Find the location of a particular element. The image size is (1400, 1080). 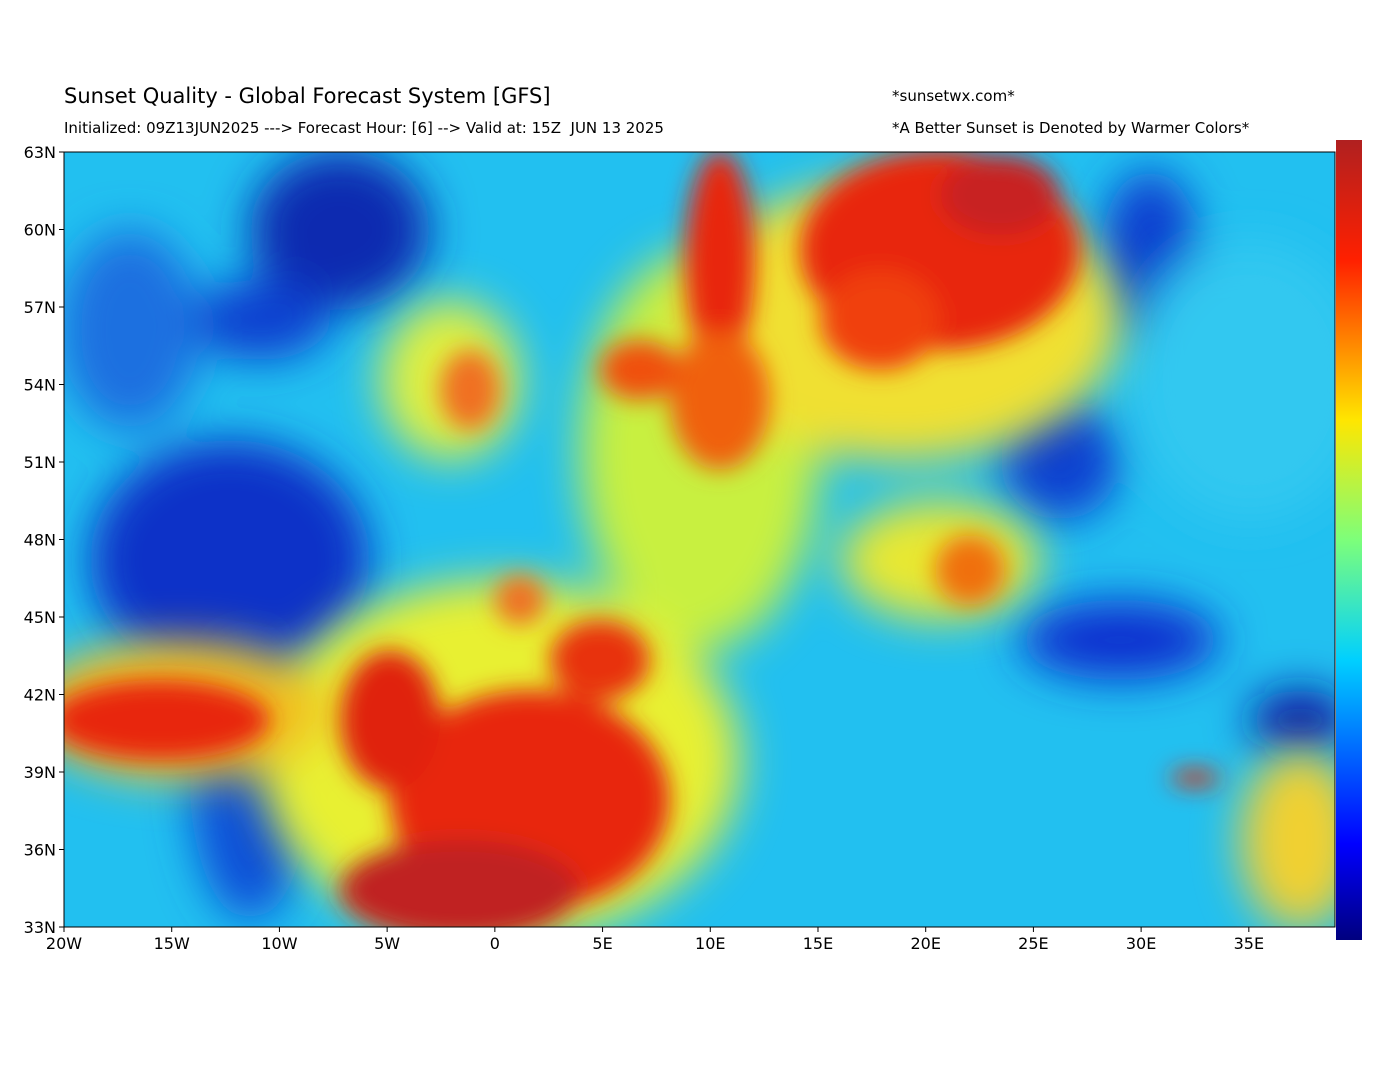

lon-label: 20W is located at coordinates (64, 943).